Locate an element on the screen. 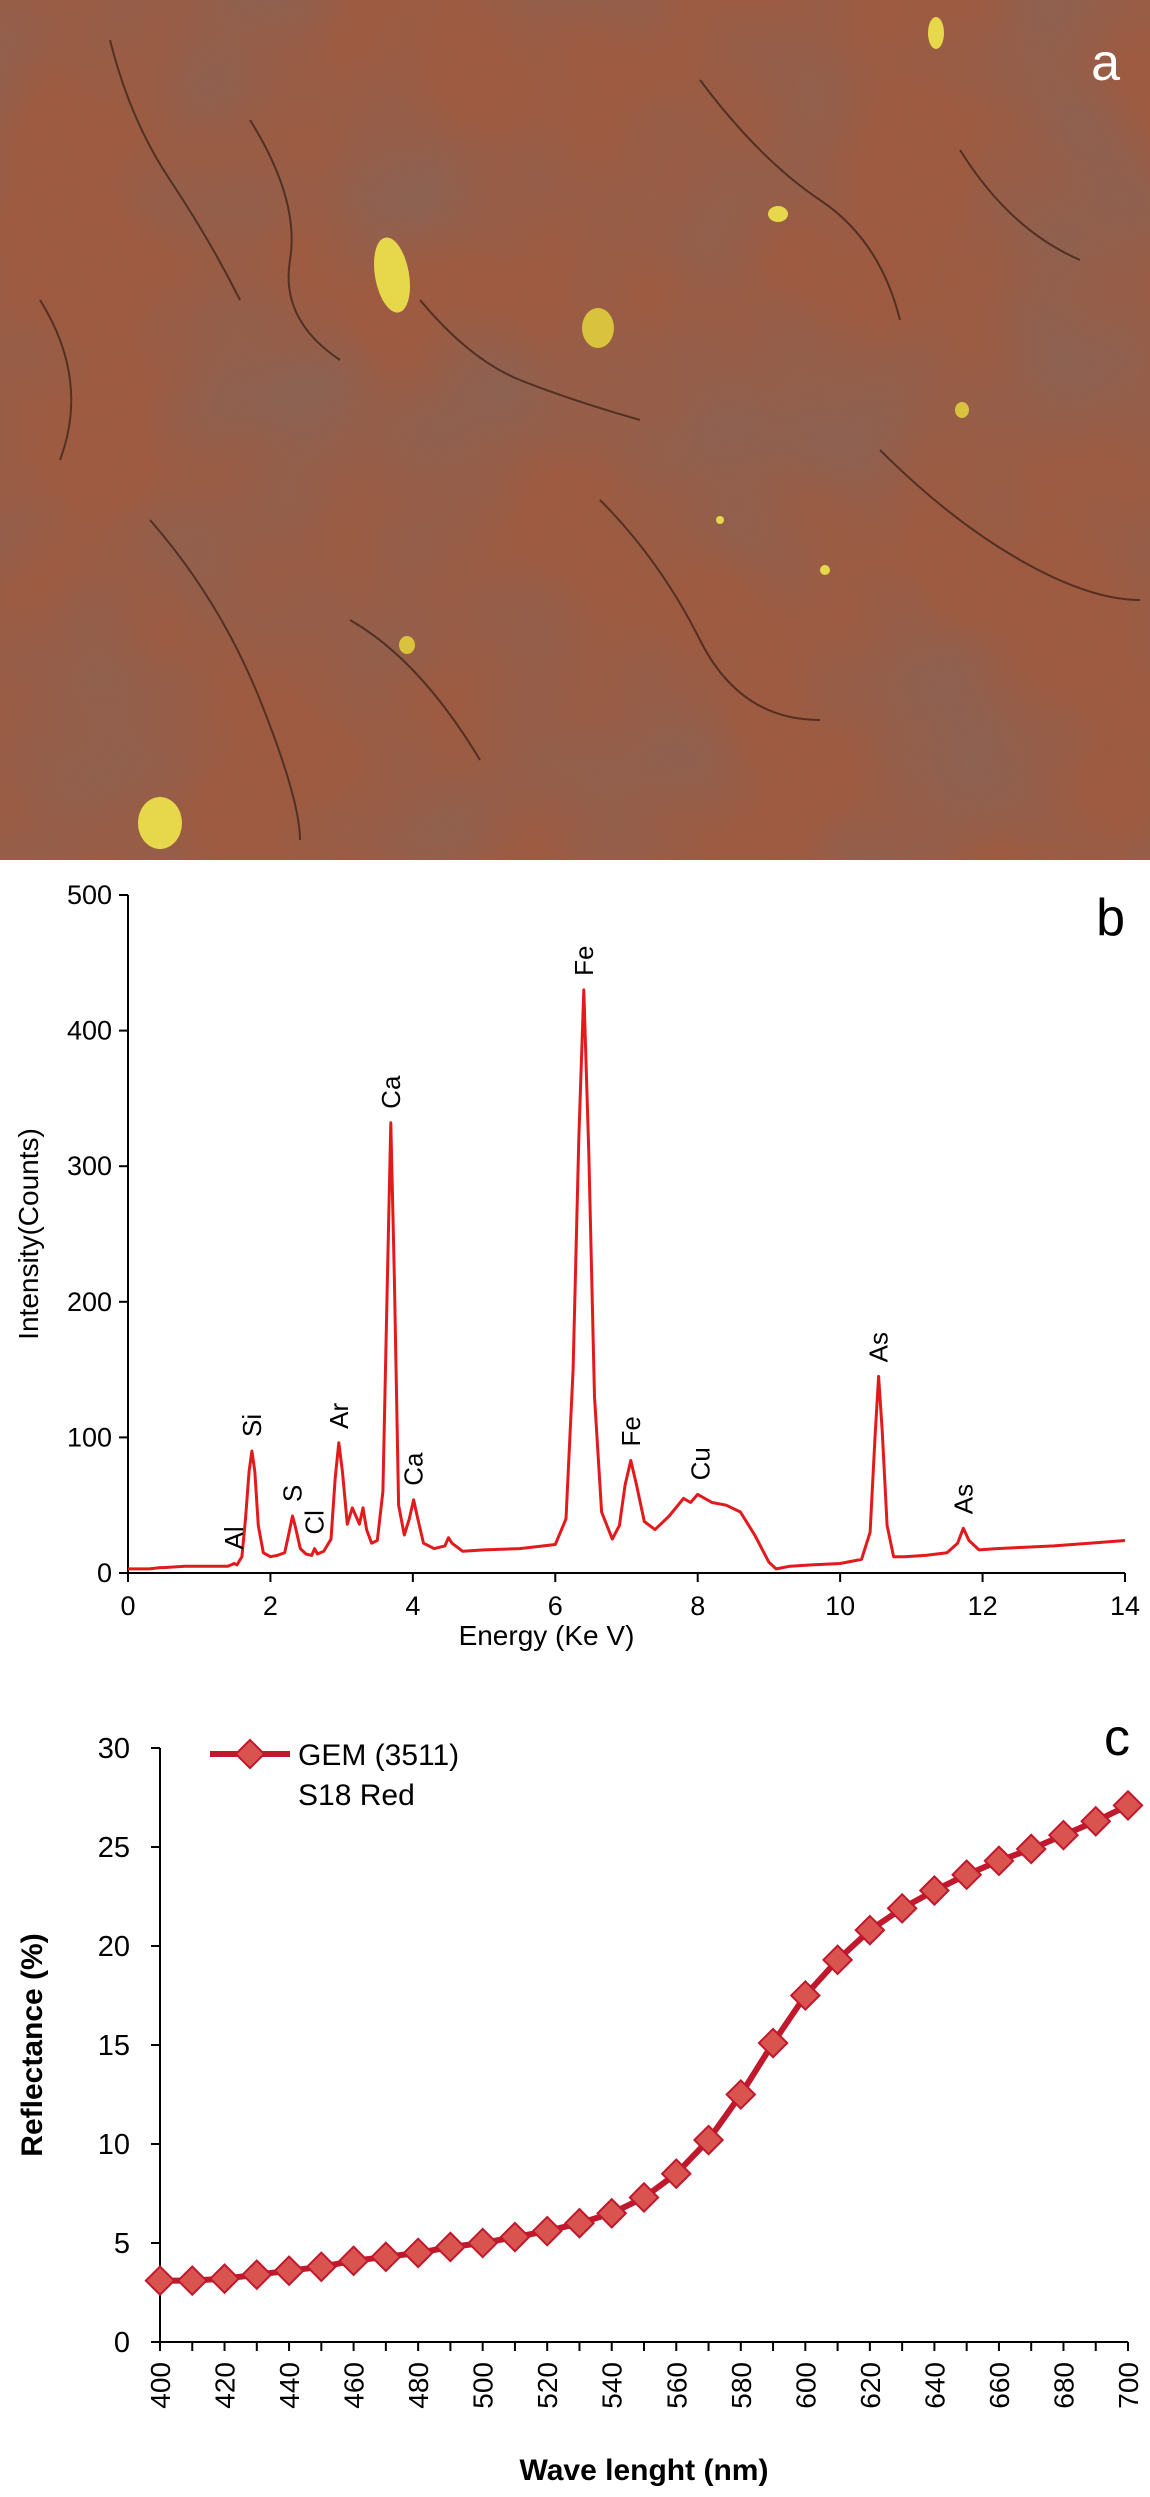 Image resolution: width=1150 pixels, height=2497 pixels. panel-b-letter: b is located at coordinates (1110, 918).